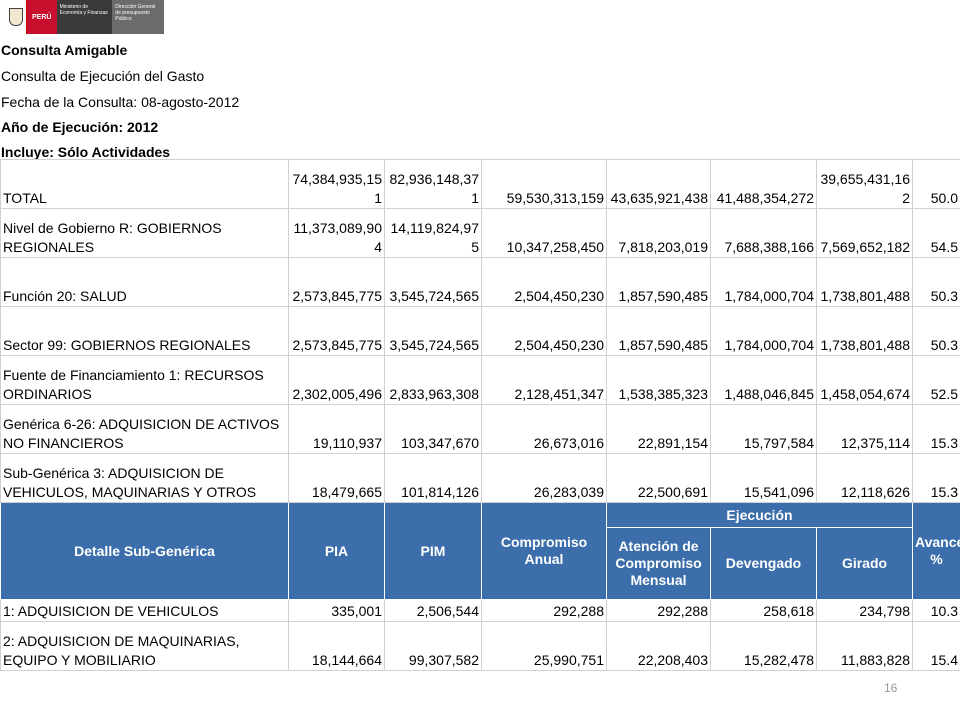 The image size is (960, 720). Describe the element at coordinates (658, 478) in the screenshot. I see `cell-atencion: 22,500,691` at that location.